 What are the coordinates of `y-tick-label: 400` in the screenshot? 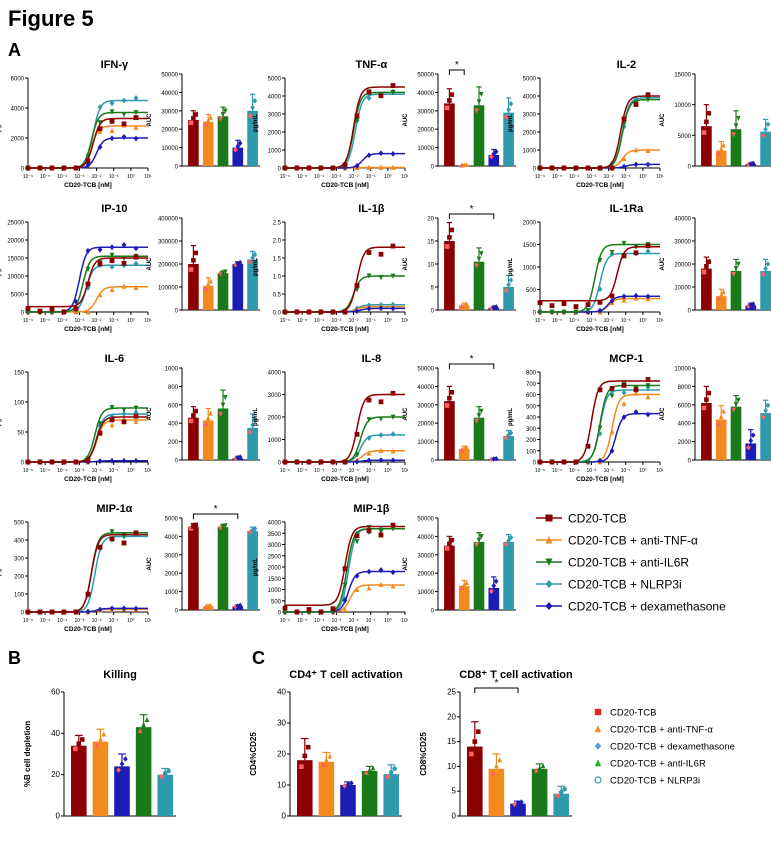 It's located at (531, 419).